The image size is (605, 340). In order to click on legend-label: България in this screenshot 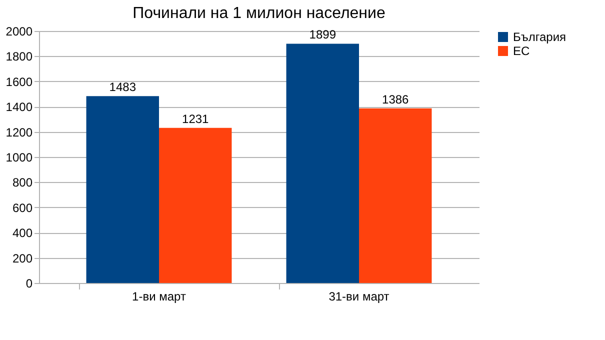, I will do `click(539, 37)`.